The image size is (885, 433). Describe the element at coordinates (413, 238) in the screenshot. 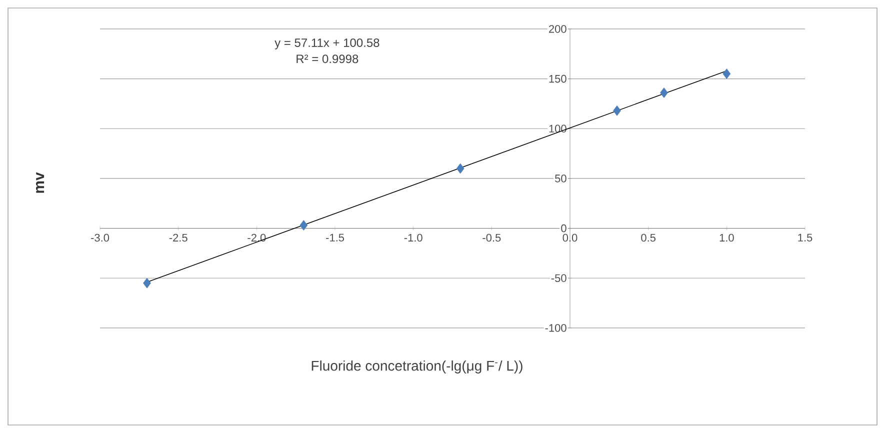

I see `x-tick-label: -1.0` at that location.